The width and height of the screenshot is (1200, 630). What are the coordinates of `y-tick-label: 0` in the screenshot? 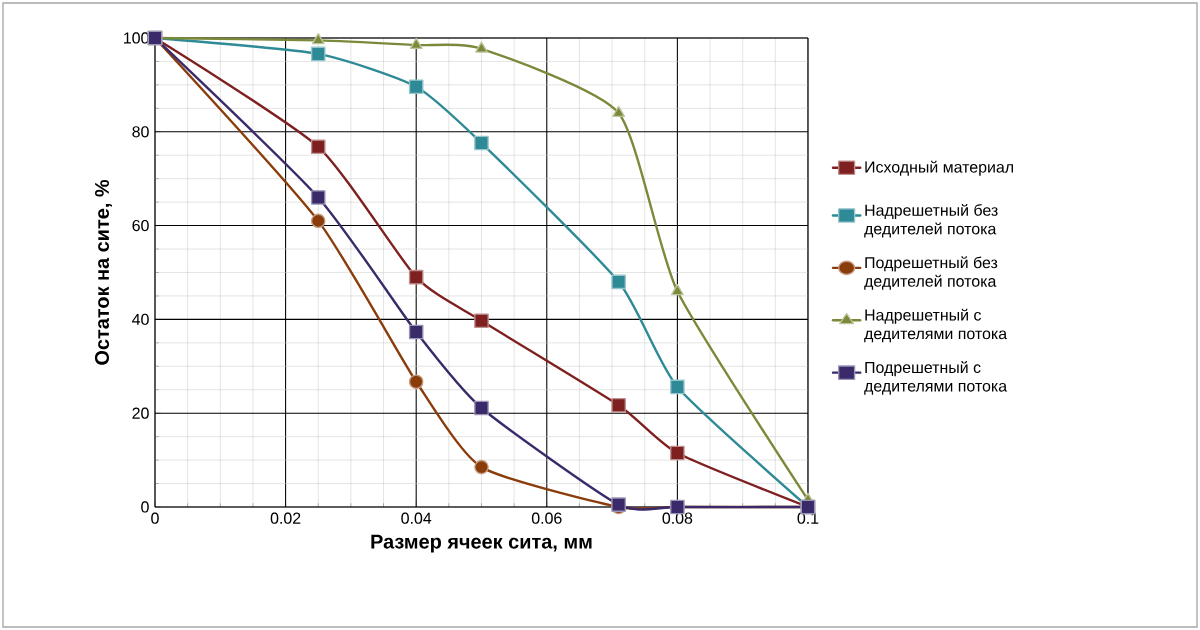 It's located at (145, 507).